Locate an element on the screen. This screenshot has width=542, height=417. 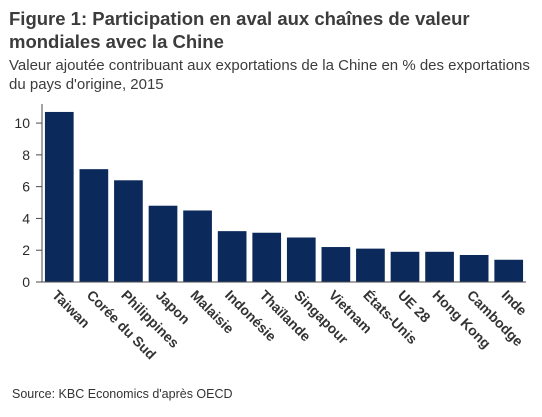
y-tick-label: 4 is located at coordinates (26, 218).